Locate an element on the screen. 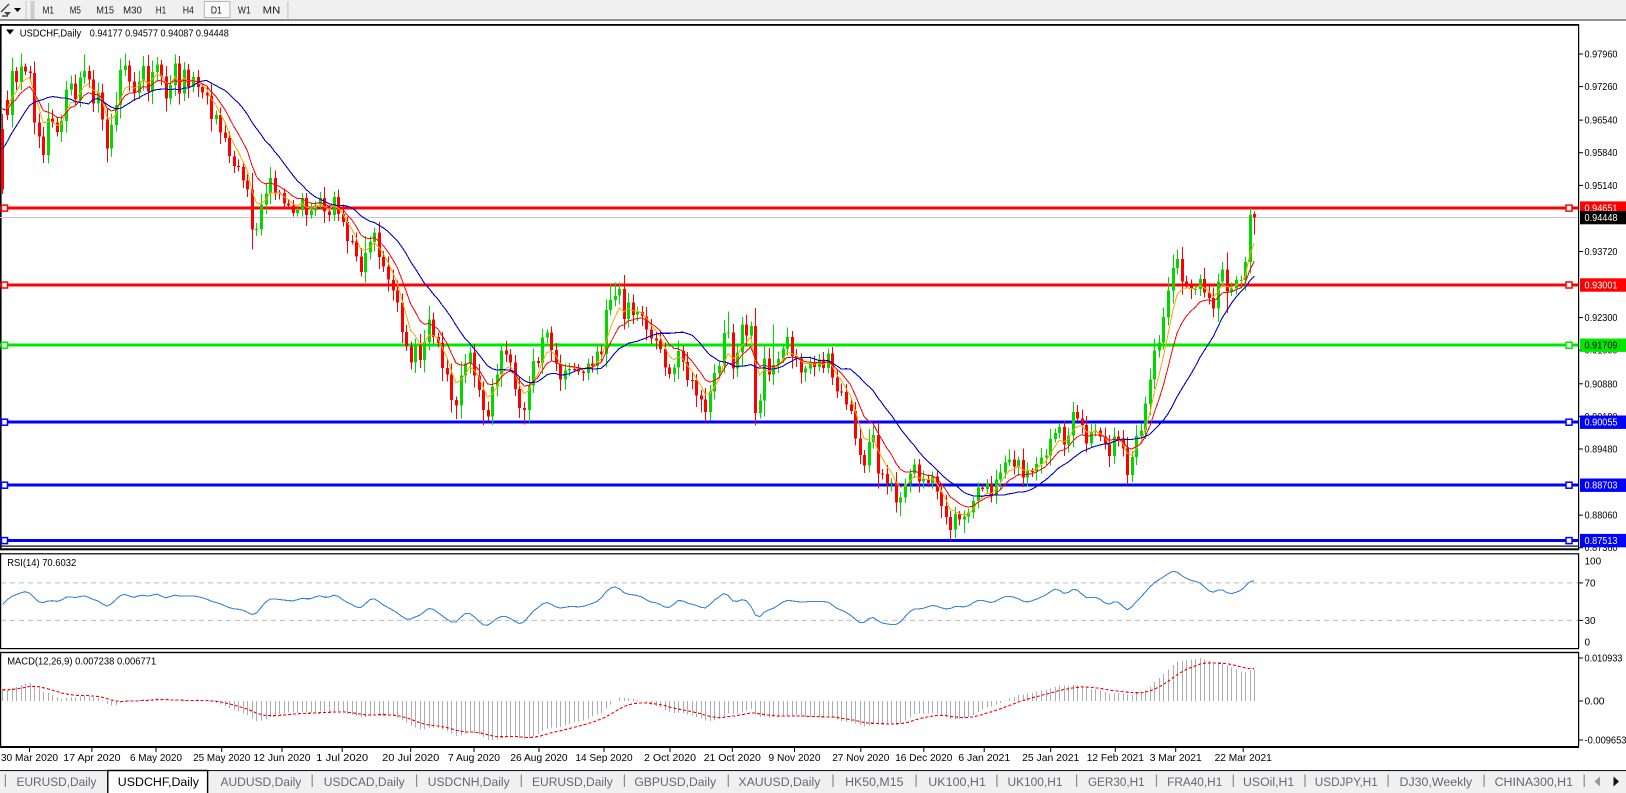 The width and height of the screenshot is (1626, 793). svg-text: 0.97960 is located at coordinates (1601, 55).